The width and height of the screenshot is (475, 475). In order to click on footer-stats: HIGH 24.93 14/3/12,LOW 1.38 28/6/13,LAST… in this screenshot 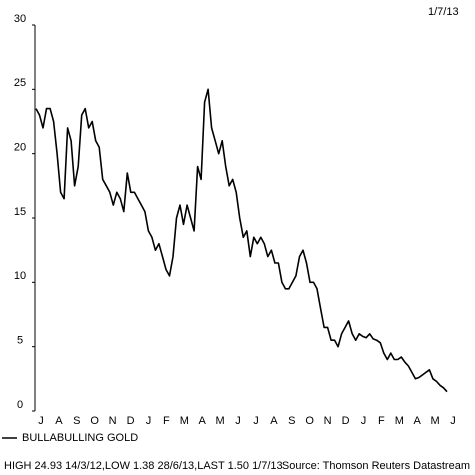, I will do `click(143, 466)`.